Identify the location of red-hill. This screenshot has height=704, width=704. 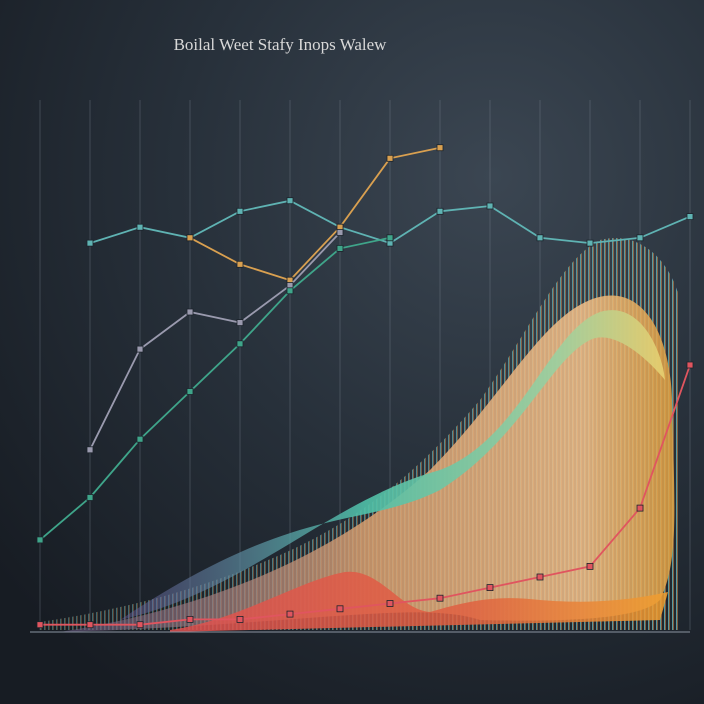
(419, 601).